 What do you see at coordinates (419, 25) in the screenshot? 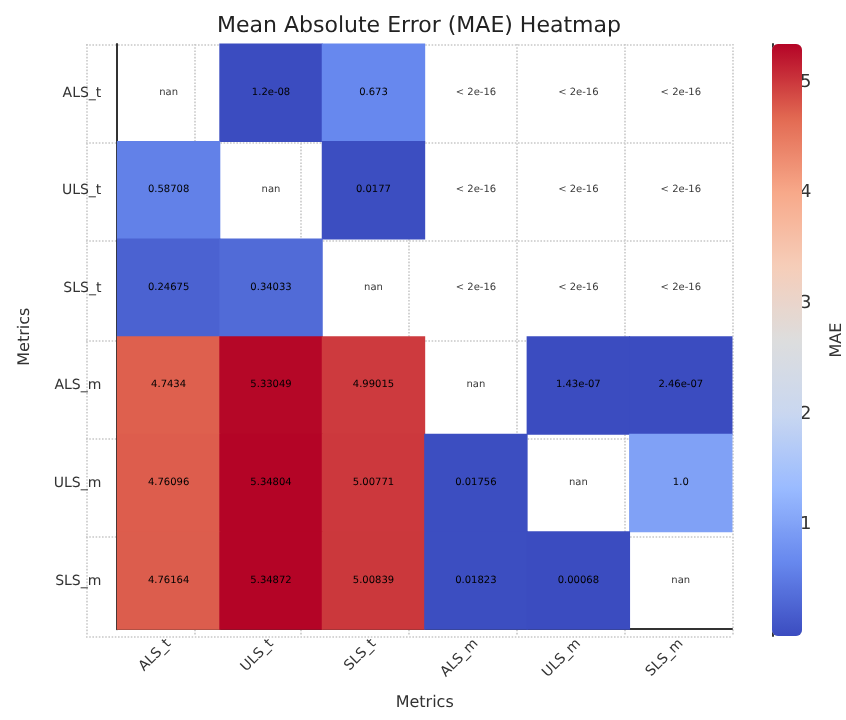
I see `chart-title: Mean Absolute Error (MAE) Heatmap` at bounding box center [419, 25].